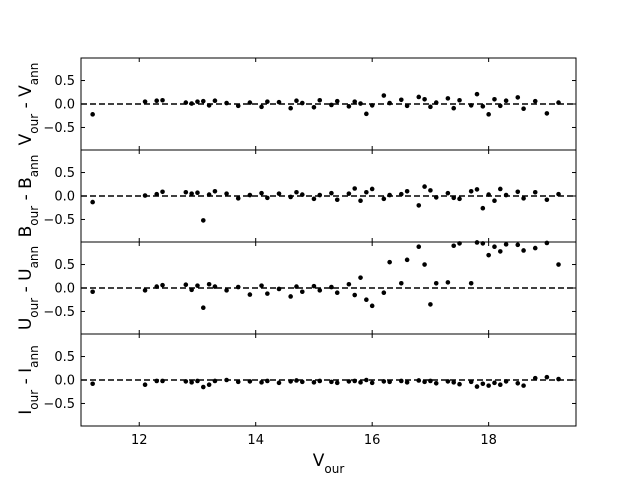 The height and width of the screenshot is (480, 640). What do you see at coordinates (28, 288) in the screenshot?
I see `y-axis-label: Uour - Uann` at bounding box center [28, 288].